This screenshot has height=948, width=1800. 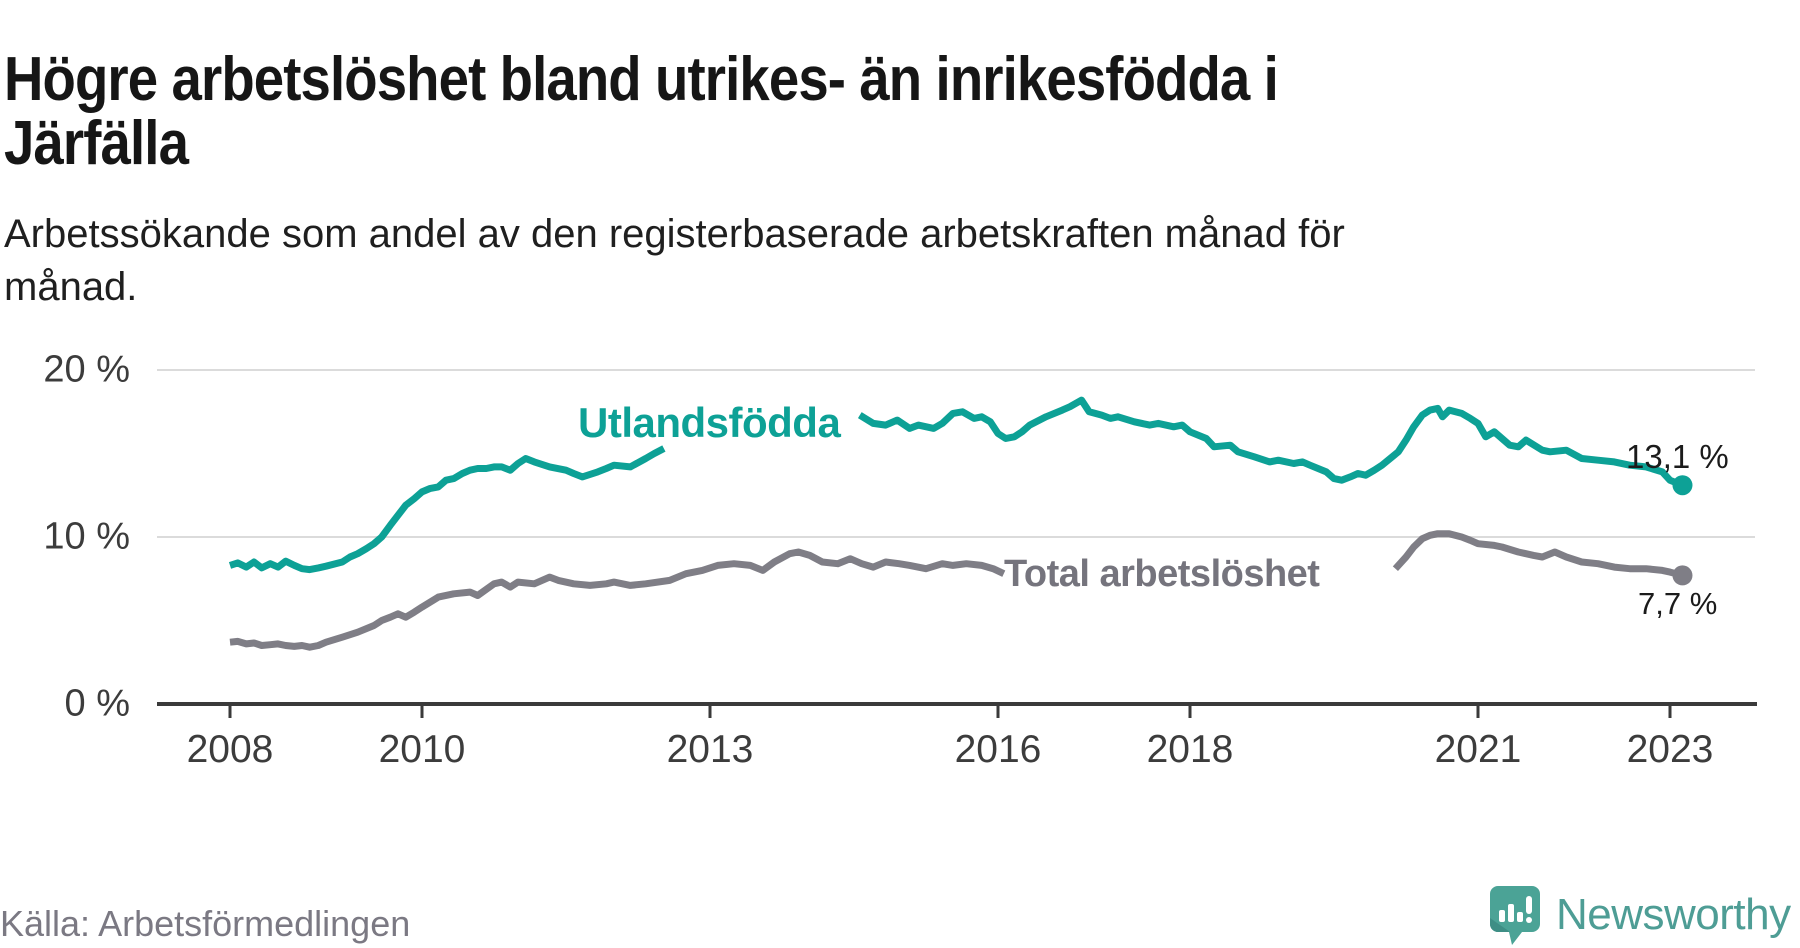 What do you see at coordinates (1190, 749) in the screenshot?
I see `x-axis-label-2018: 2018` at bounding box center [1190, 749].